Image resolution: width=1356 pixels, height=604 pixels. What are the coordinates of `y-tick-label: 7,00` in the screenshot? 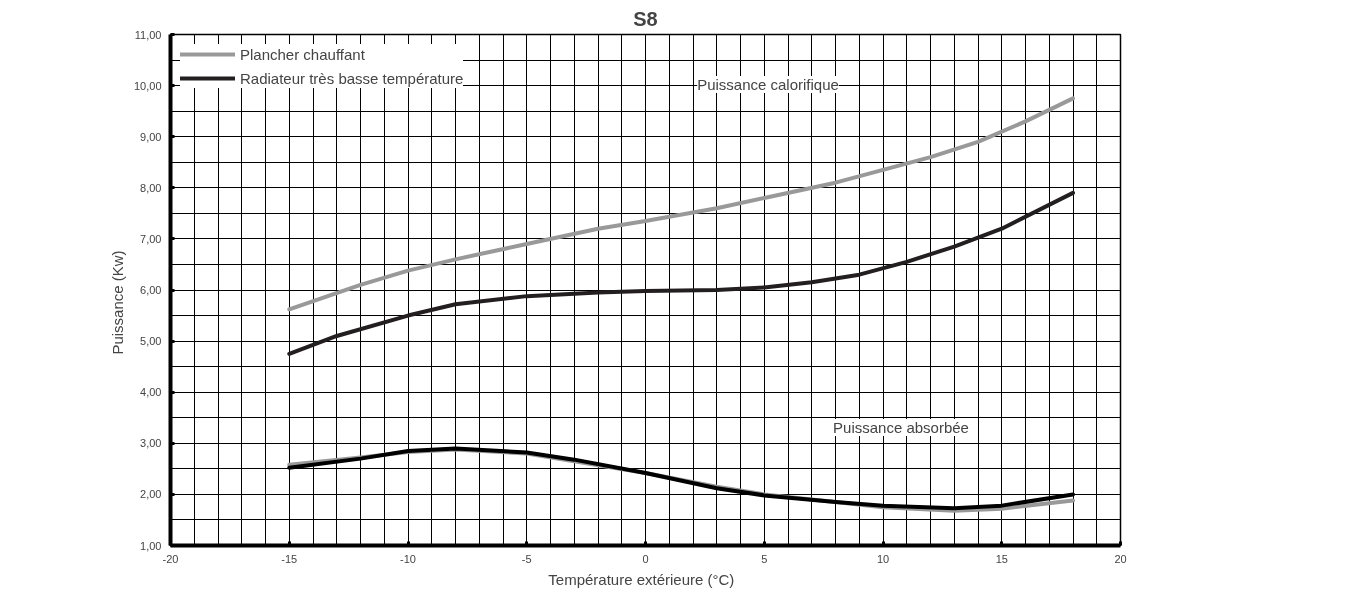 It's located at (151, 238).